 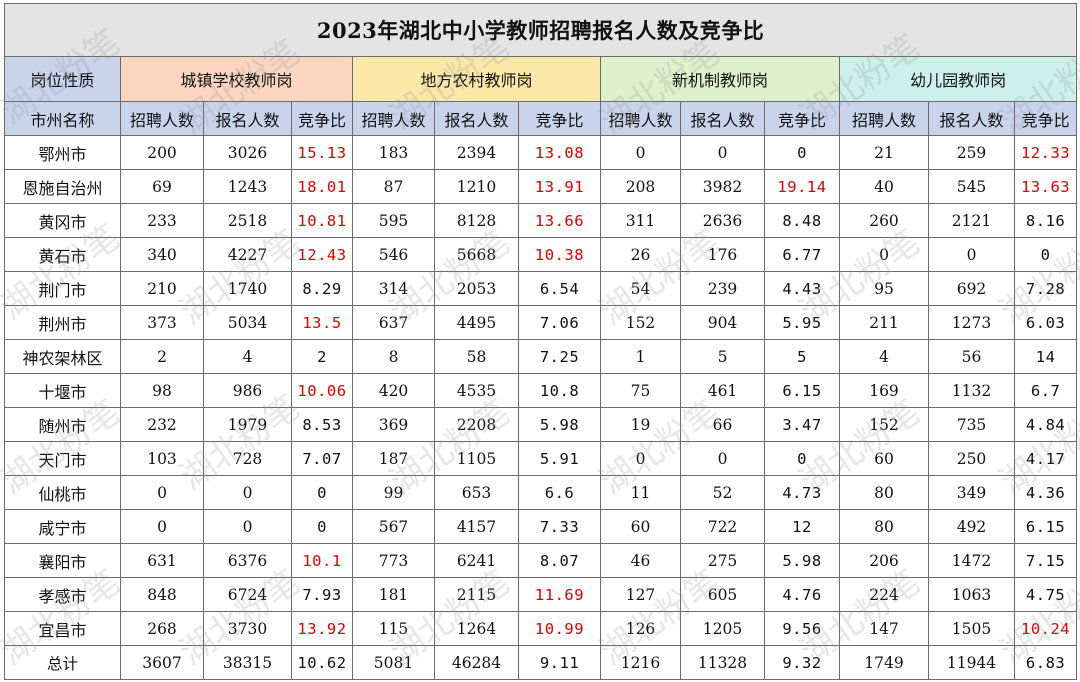 I want to click on applicant-count-cell: 2121, so click(x=971, y=220).